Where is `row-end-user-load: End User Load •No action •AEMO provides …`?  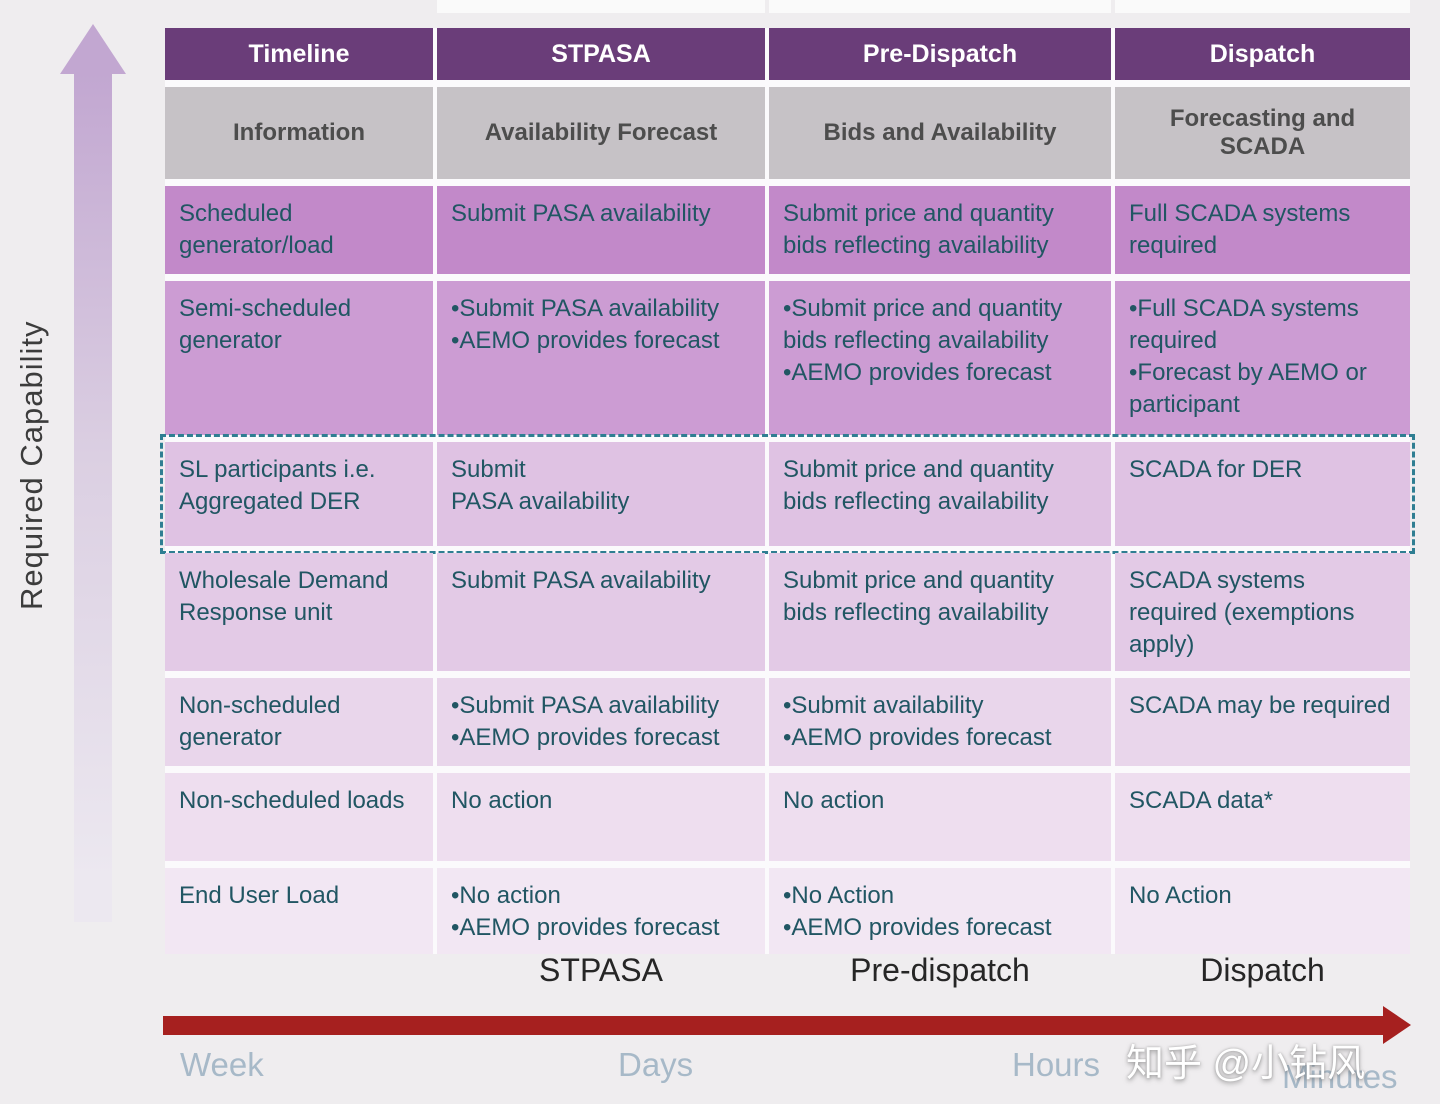 row-end-user-load: End User Load •No action •AEMO provides … is located at coordinates (787, 910).